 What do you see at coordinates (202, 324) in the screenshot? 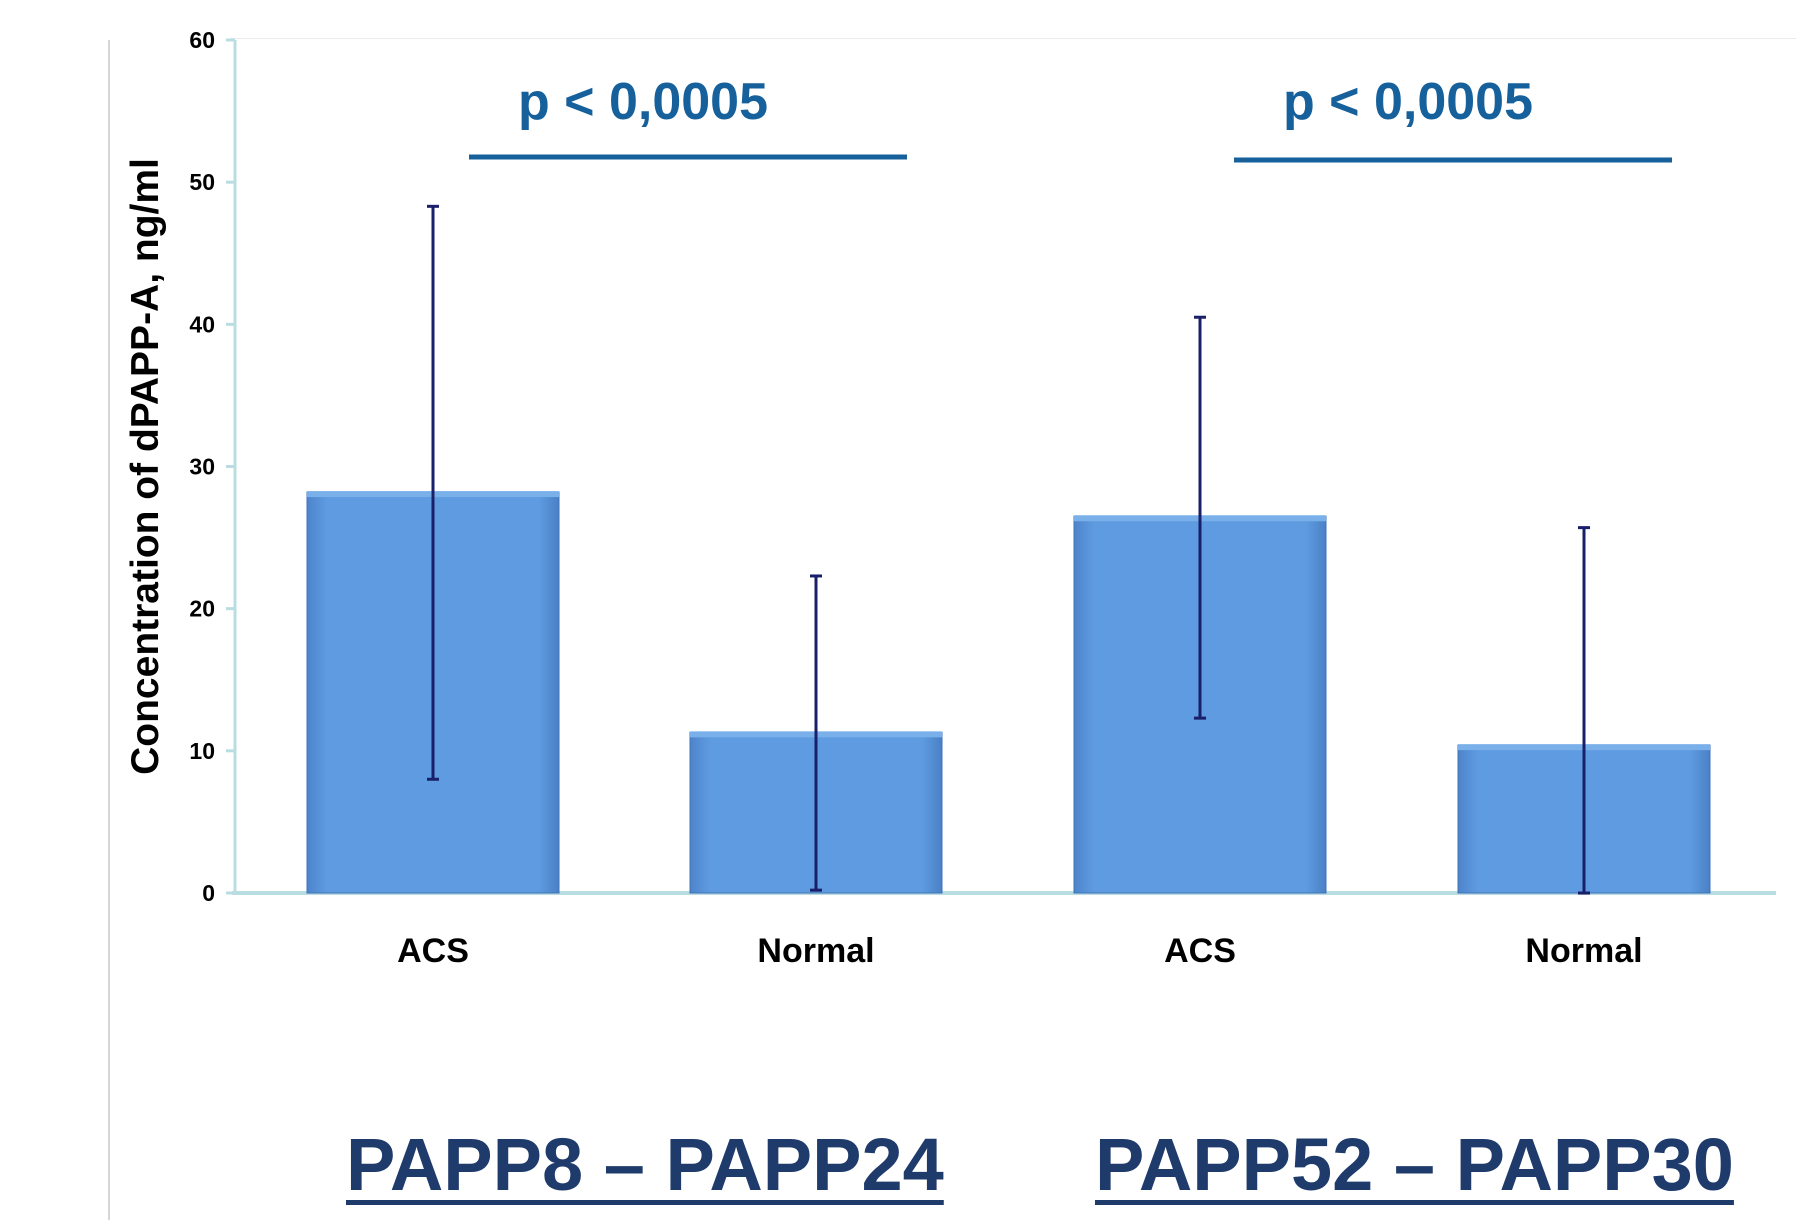
I see `y-tick-label: 40` at bounding box center [202, 324].